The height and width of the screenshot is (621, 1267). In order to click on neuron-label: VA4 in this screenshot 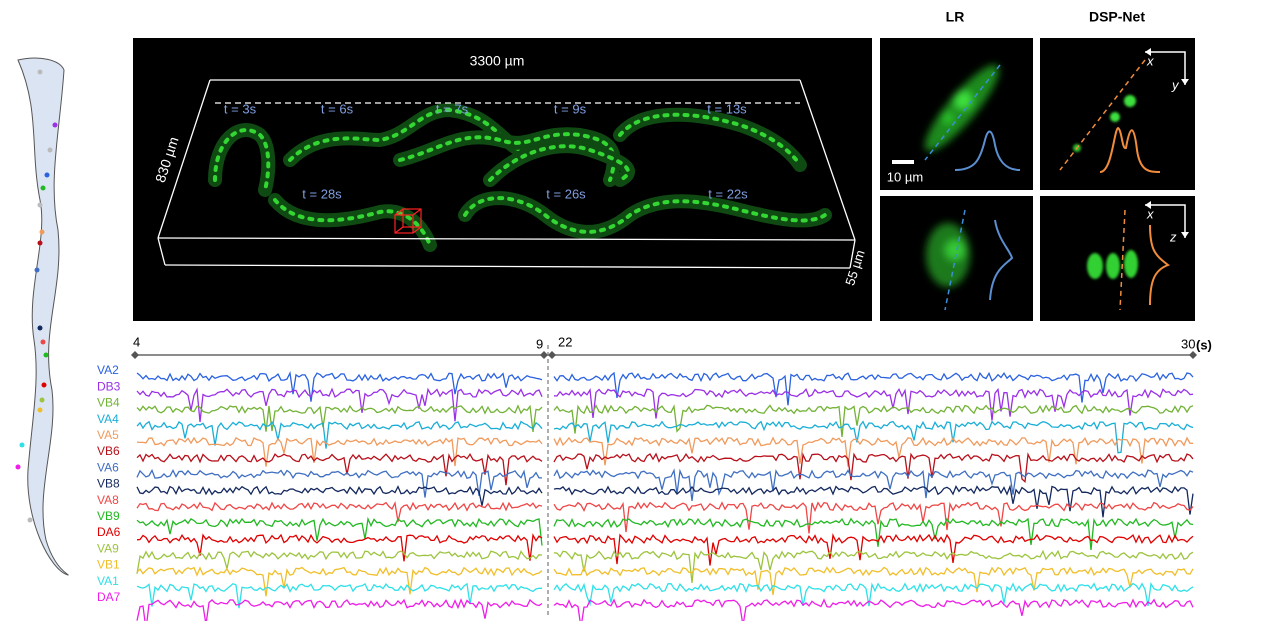, I will do `click(108, 419)`.